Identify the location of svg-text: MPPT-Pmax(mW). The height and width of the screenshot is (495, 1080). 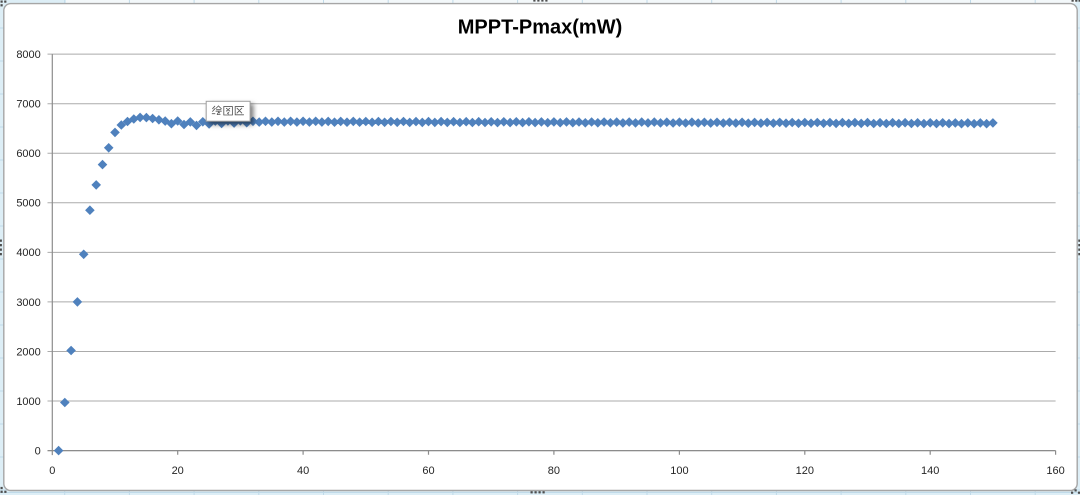
(540, 28).